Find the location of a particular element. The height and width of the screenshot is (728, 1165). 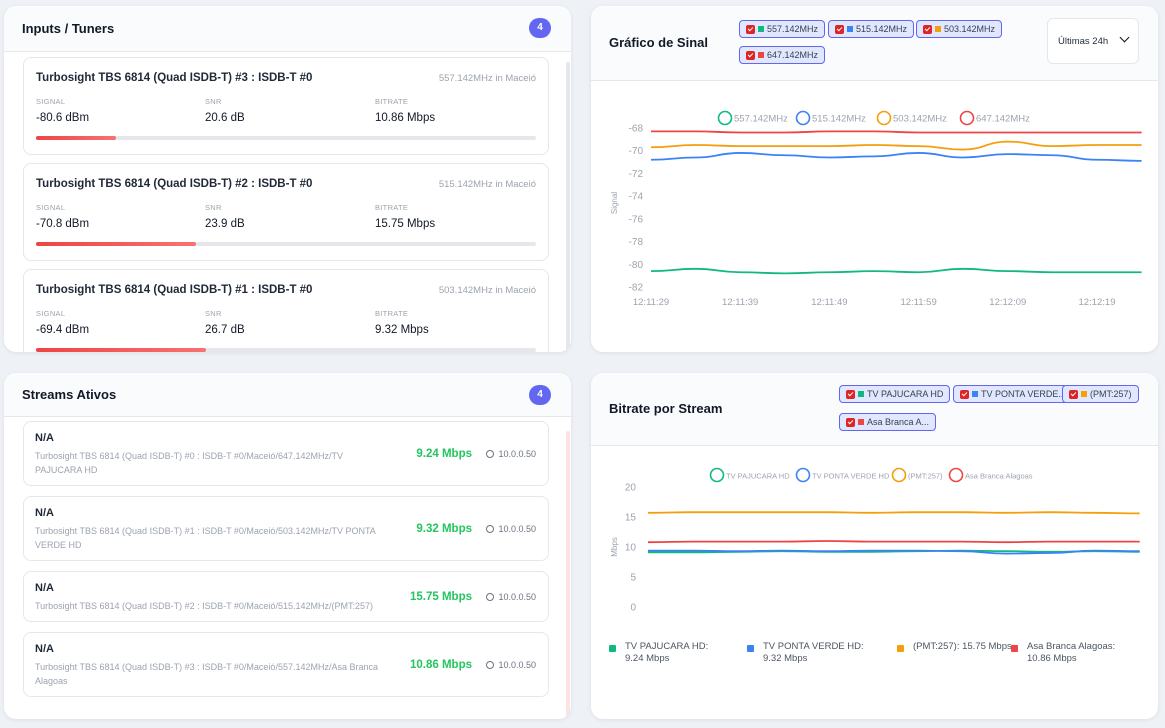

summary-text: TV PAJUCARA HD: 9.24 Mbps is located at coordinates (667, 652).